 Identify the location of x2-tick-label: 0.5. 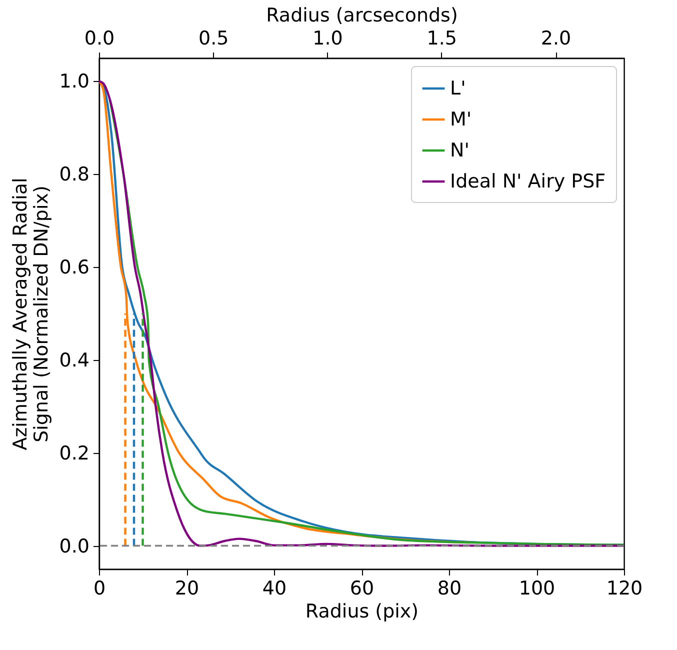
(213, 39).